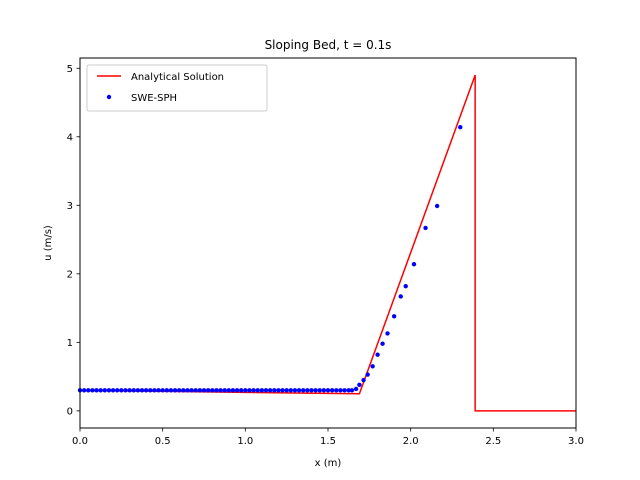 The height and width of the screenshot is (480, 640). What do you see at coordinates (328, 441) in the screenshot?
I see `x-tick-label: 1.5` at bounding box center [328, 441].